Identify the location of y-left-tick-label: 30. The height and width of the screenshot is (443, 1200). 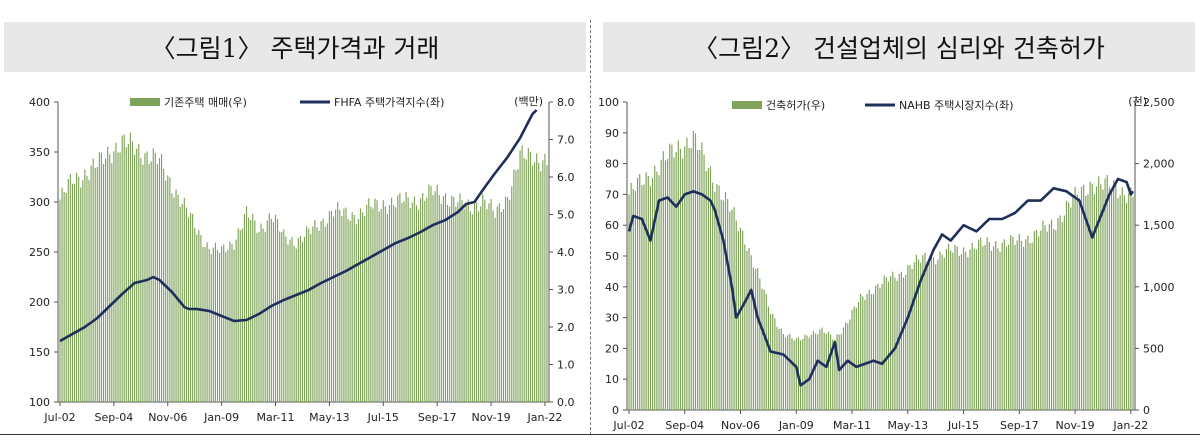
(612, 318).